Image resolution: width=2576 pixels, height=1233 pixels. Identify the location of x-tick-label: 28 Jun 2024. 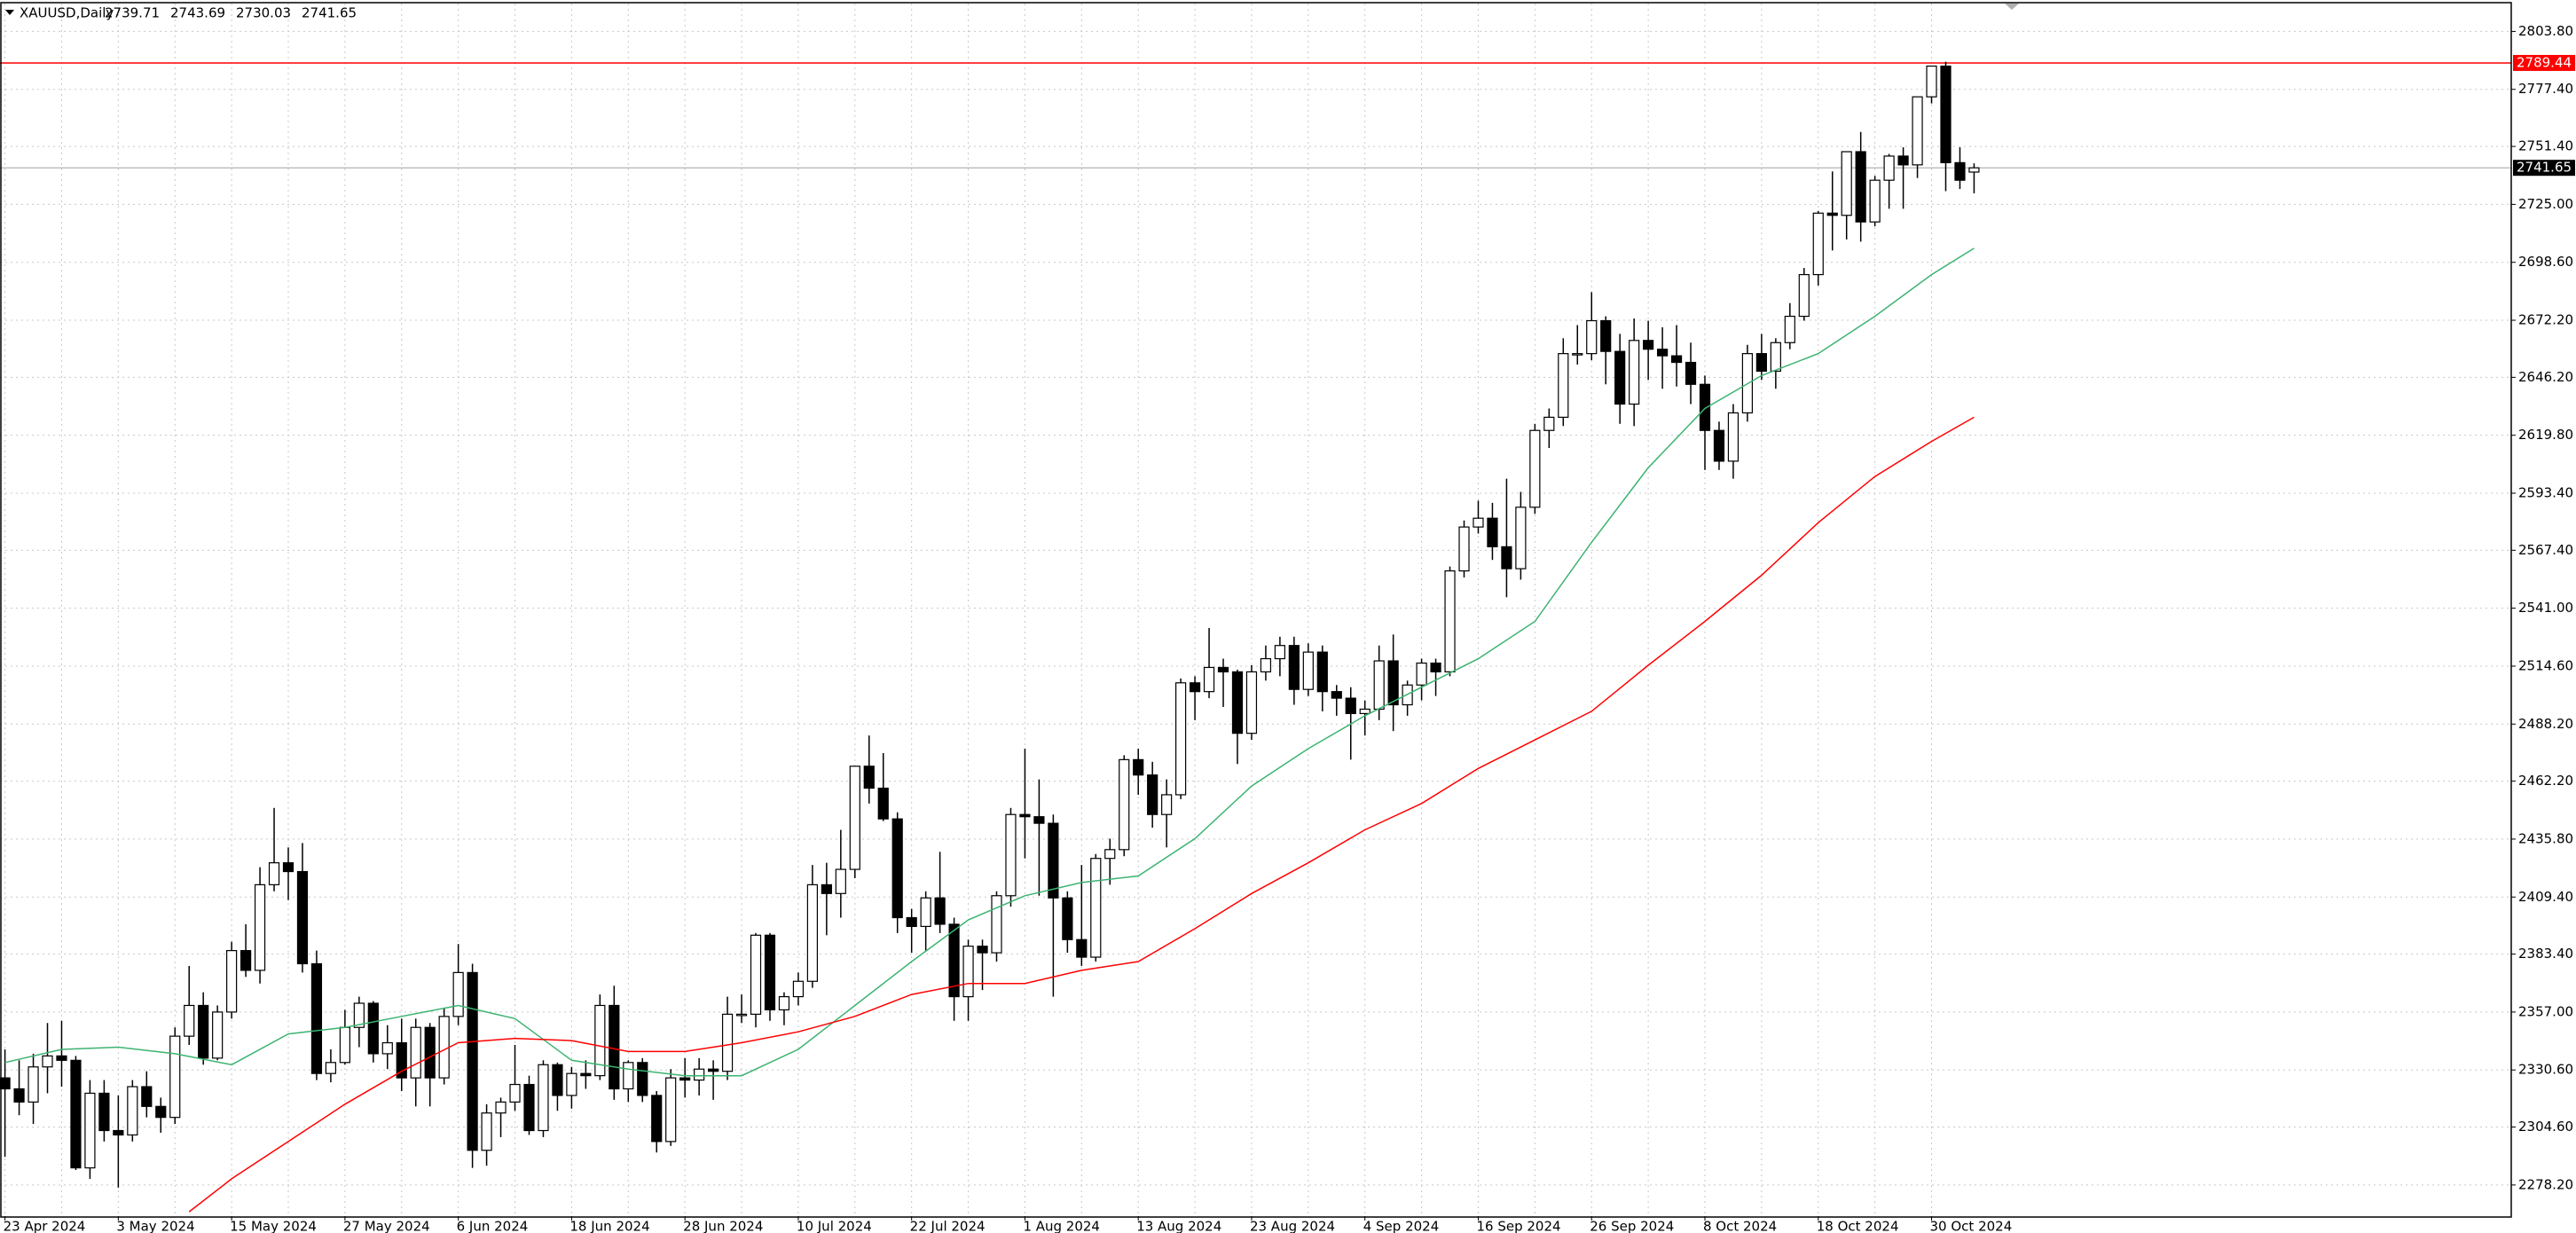
(723, 1226).